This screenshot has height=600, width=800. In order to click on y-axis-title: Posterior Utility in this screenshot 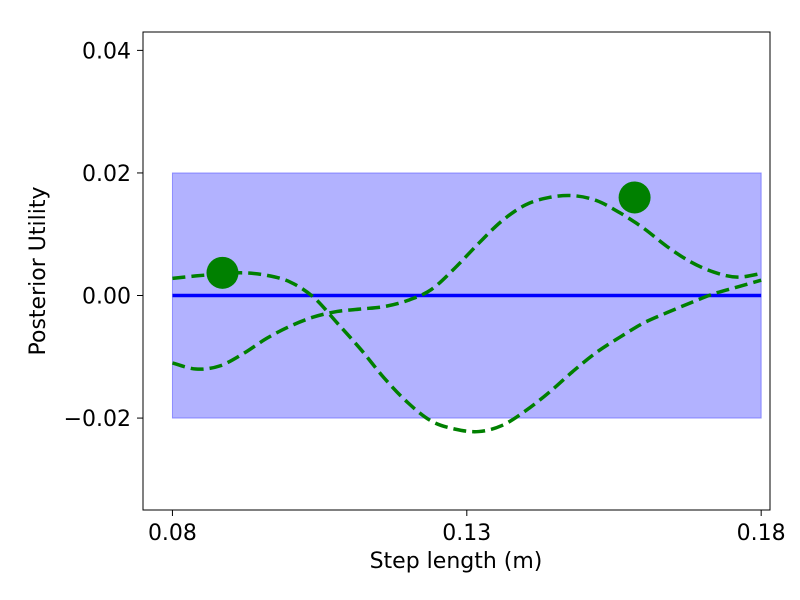, I will do `click(38, 271)`.